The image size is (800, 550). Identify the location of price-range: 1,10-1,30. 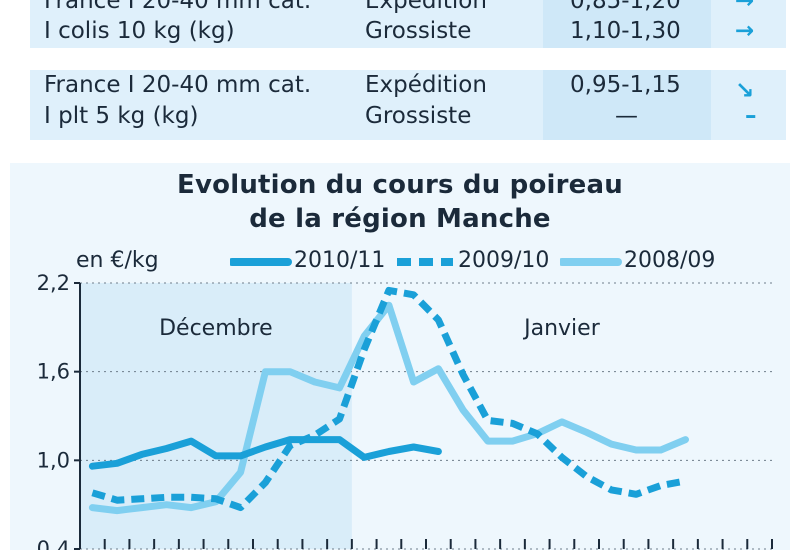
(625, 31).